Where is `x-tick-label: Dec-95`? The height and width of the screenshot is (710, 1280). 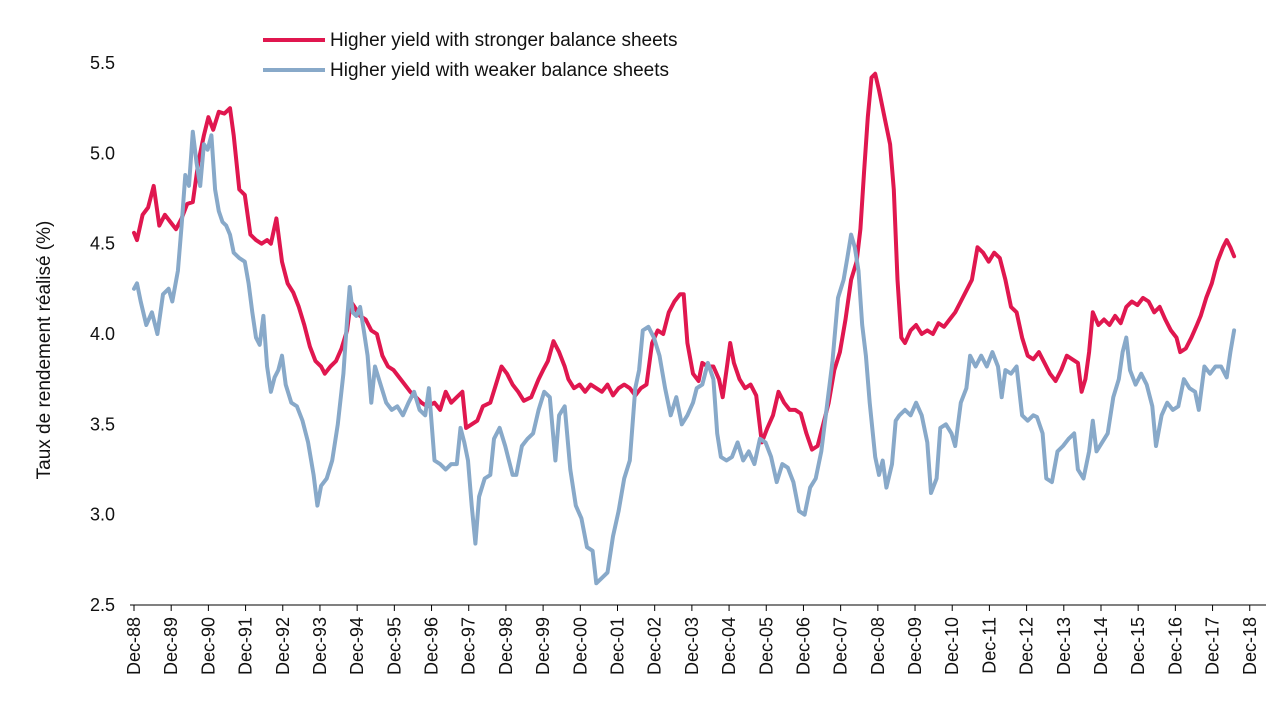
x-tick-label: Dec-95 is located at coordinates (394, 646).